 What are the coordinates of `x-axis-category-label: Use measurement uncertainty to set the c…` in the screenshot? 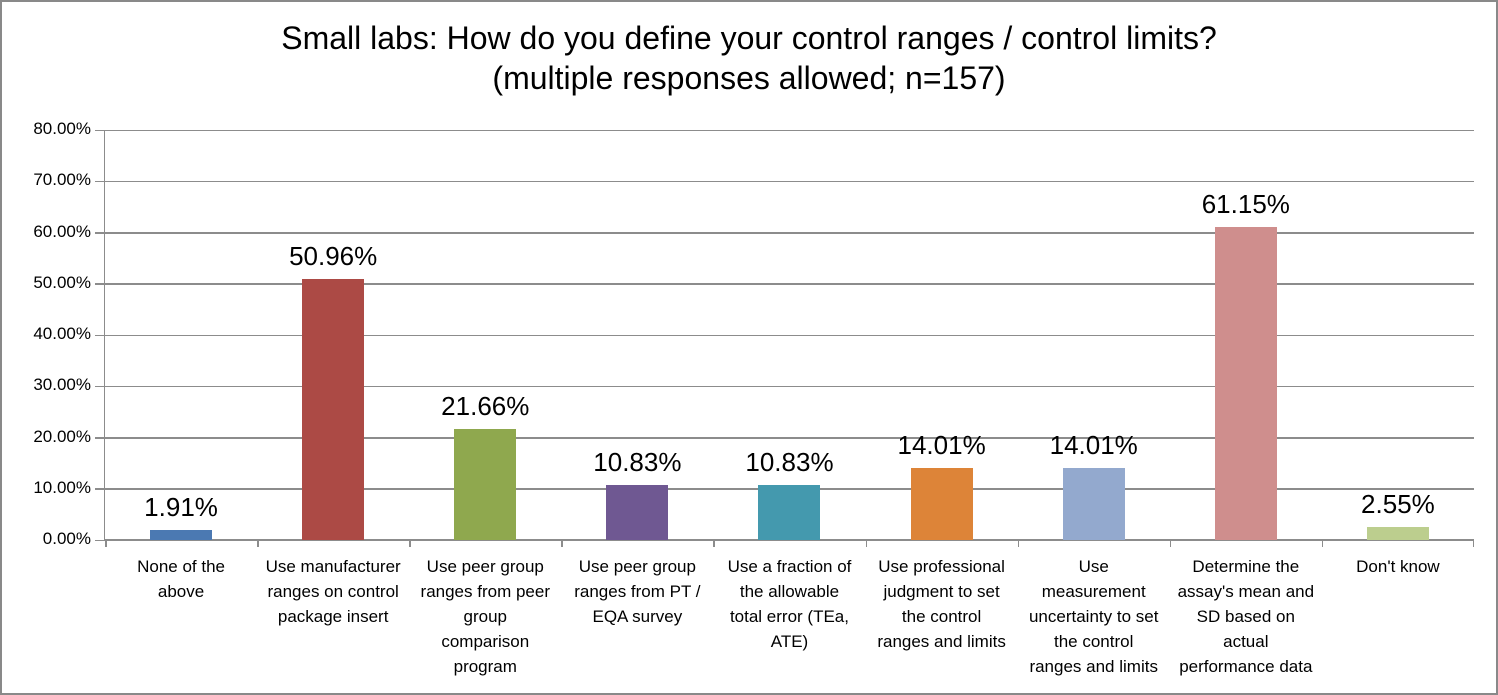 It's located at (1093, 616).